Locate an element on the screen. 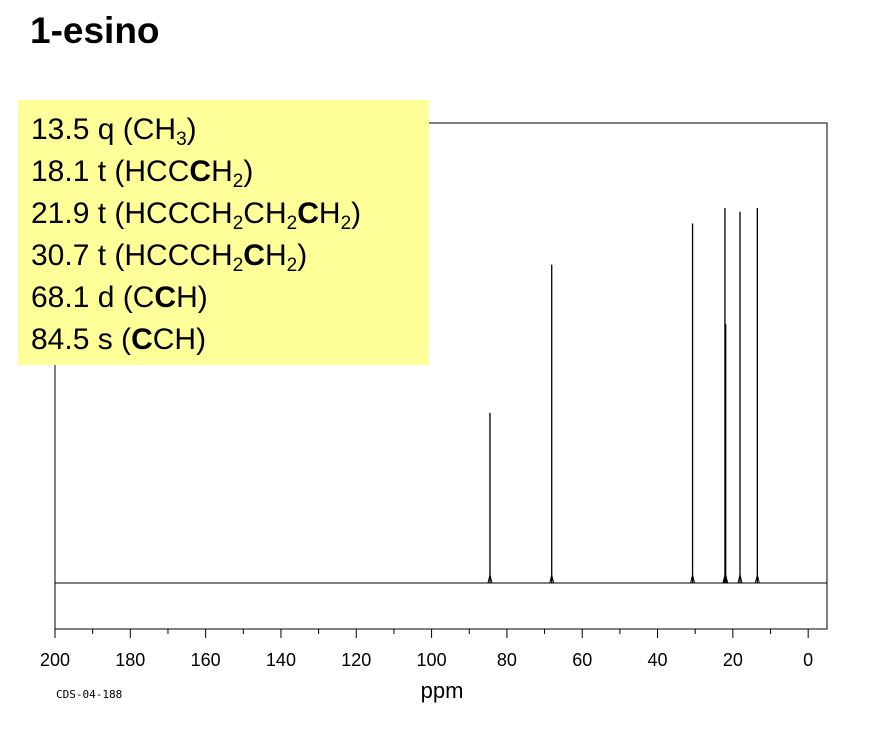  x-axis-label: ppm is located at coordinates (442, 690).